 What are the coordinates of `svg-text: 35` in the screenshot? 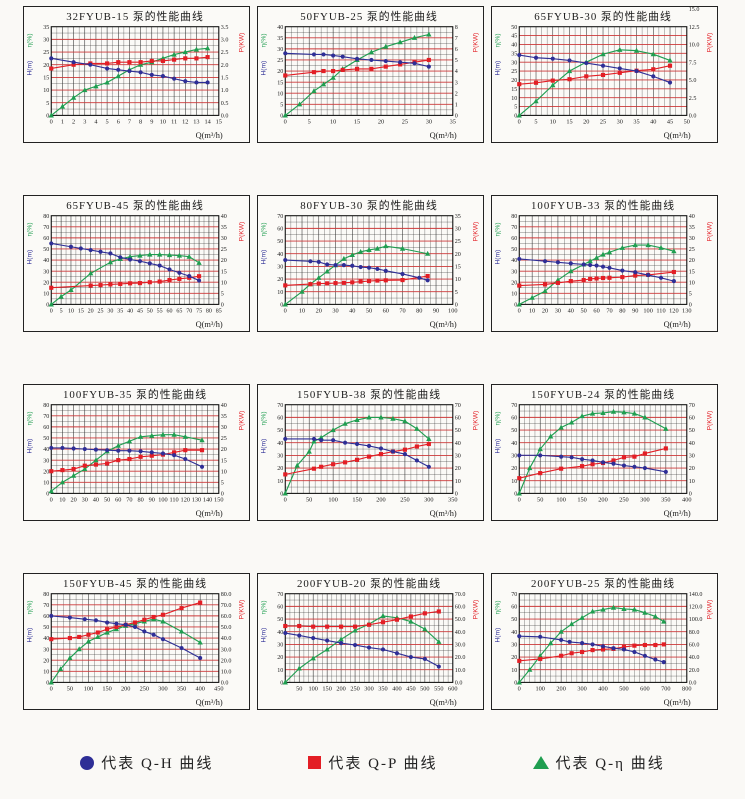 It's located at (280, 39).